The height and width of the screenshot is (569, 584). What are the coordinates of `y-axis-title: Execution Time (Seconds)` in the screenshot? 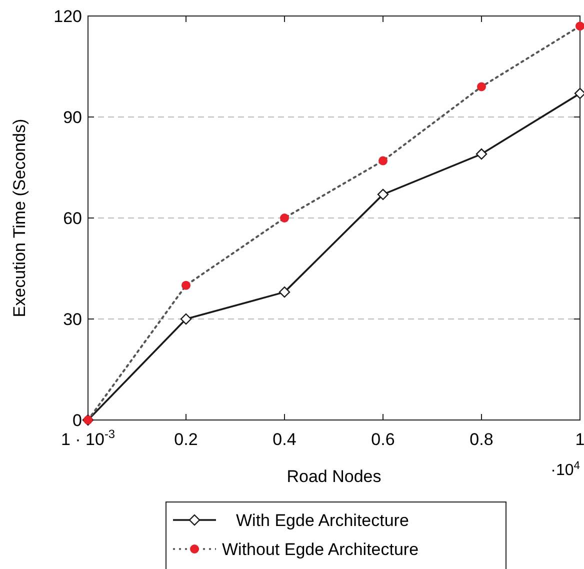 It's located at (19, 218).